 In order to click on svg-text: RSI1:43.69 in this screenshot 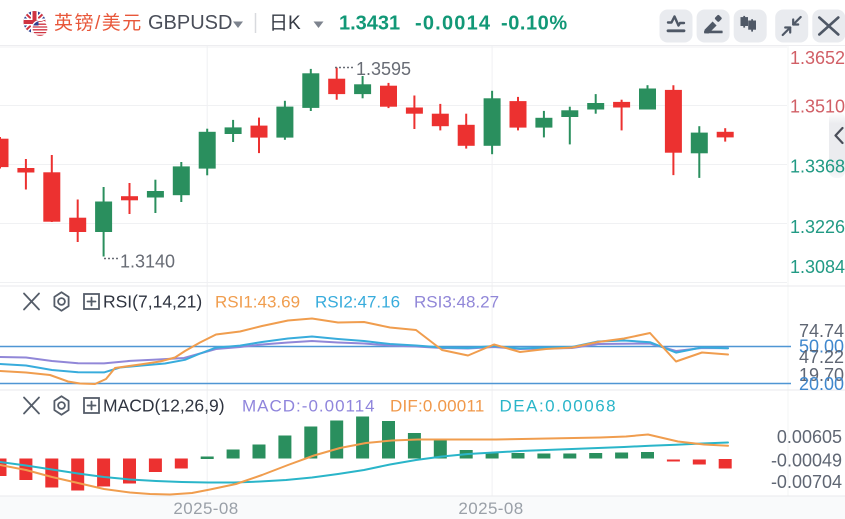, I will do `click(257, 302)`.